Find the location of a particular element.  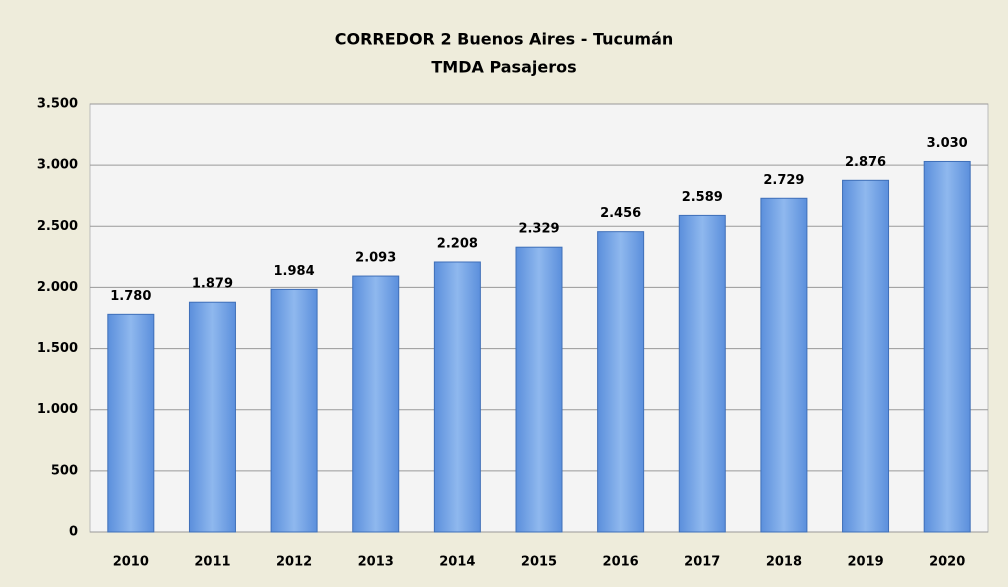

y-tick-label: 2.500 is located at coordinates (57, 226).